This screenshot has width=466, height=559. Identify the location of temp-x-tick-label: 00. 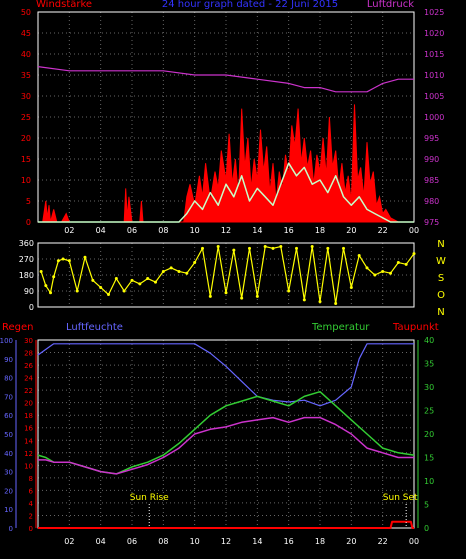
(414, 541).